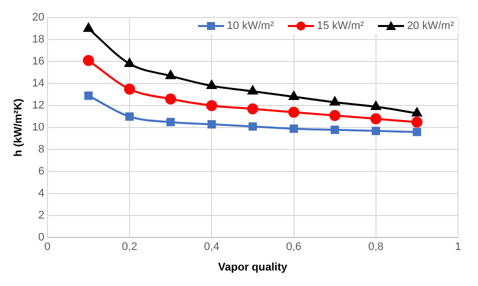 The height and width of the screenshot is (286, 478). What do you see at coordinates (250, 26) in the screenshot?
I see `legend-label: 10 kW/m²` at bounding box center [250, 26].